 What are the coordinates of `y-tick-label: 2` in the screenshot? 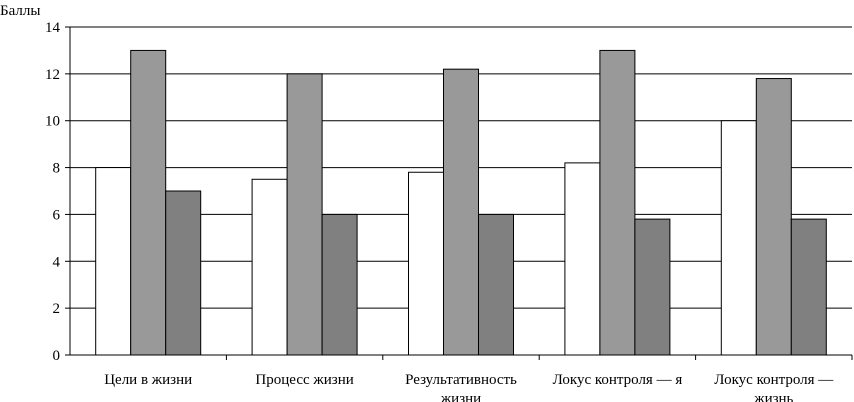 It's located at (57, 309).